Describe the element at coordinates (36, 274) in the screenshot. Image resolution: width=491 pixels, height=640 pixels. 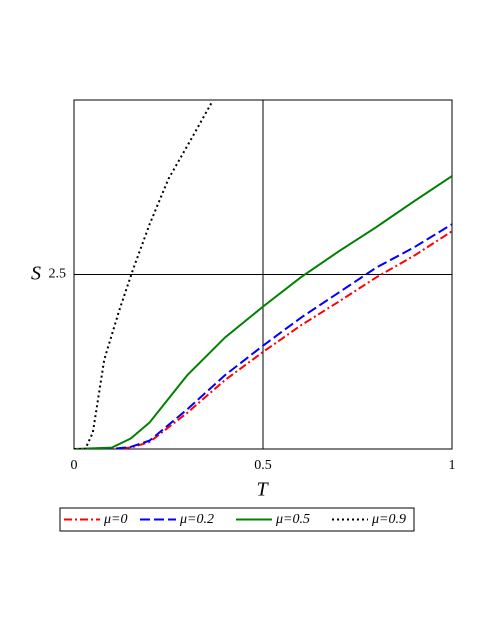
I see `y-axis-label: S` at that location.